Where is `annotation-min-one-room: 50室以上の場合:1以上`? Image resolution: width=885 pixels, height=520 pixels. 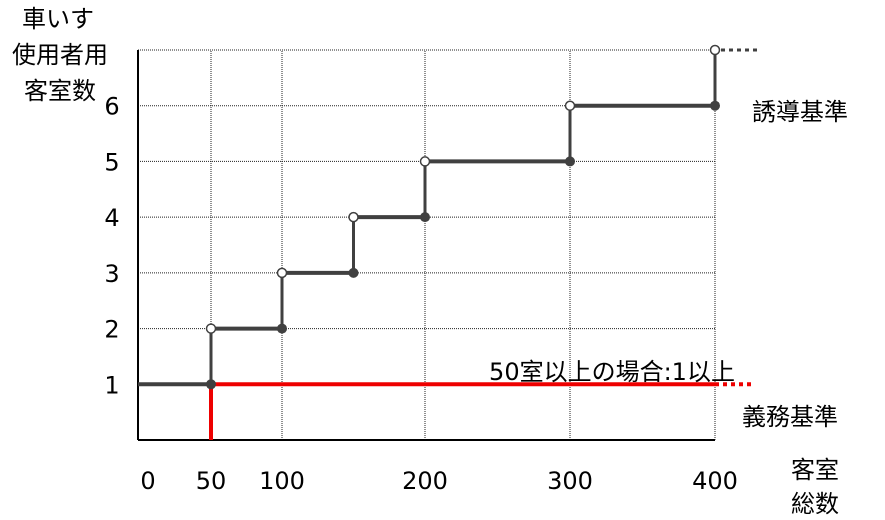 annotation-min-one-room: 50室以上の場合:1以上 is located at coordinates (612, 372).